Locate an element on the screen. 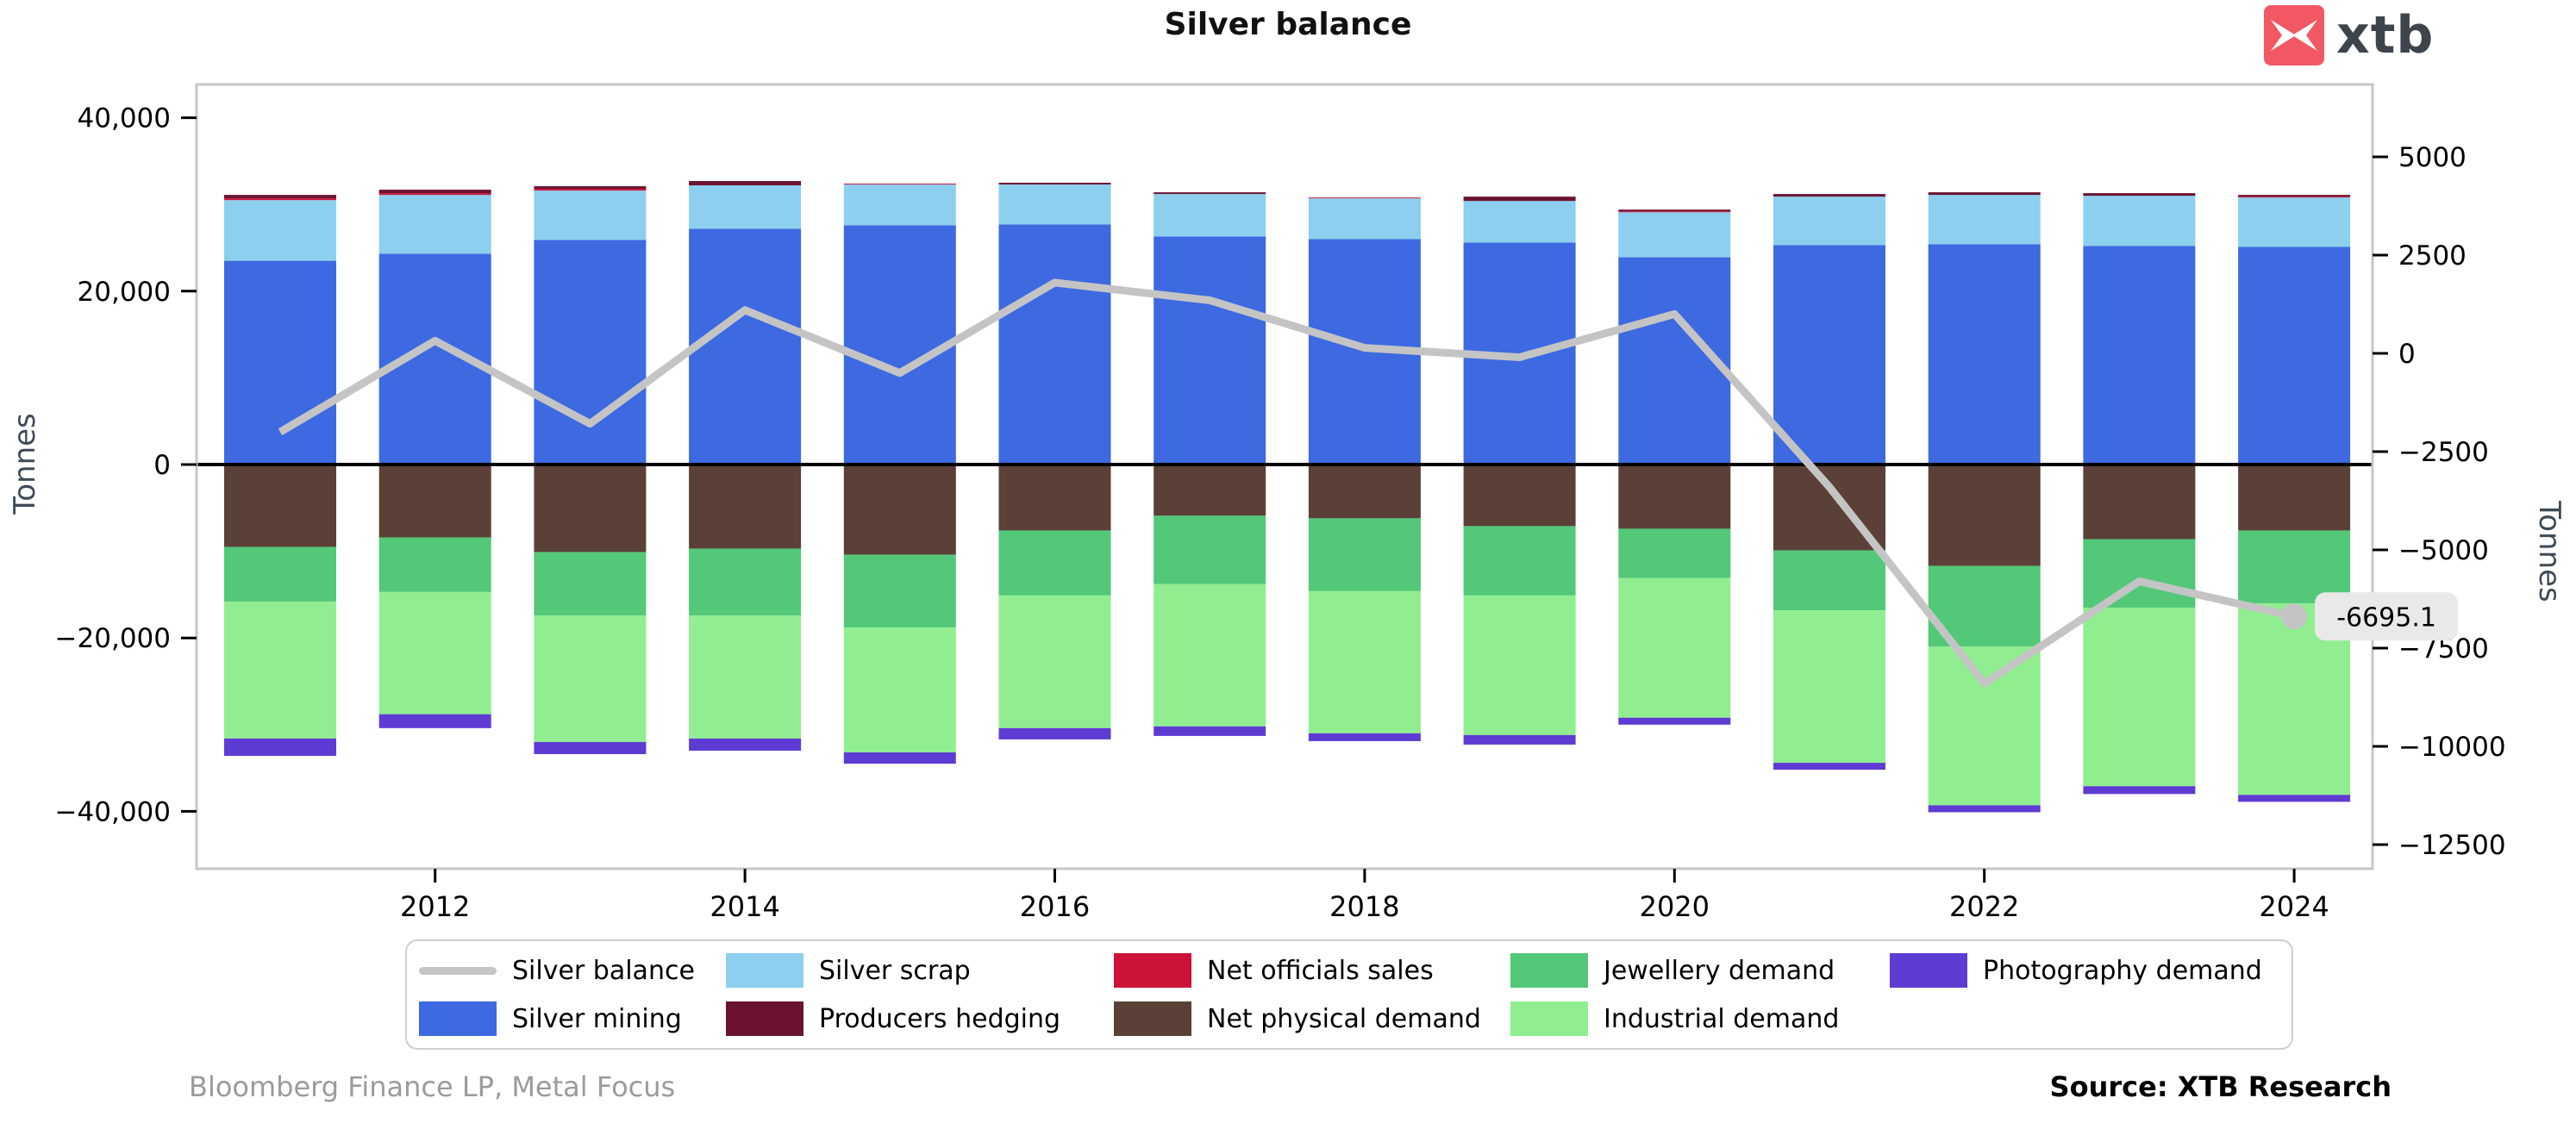  bar-segment-net-physical-demand-2019 is located at coordinates (1519, 496).